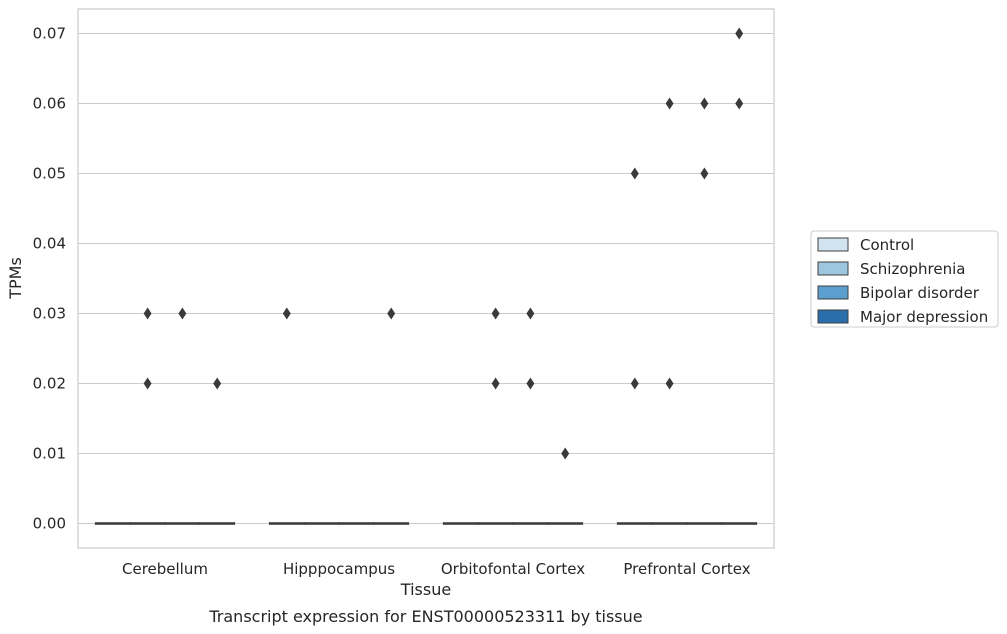 The image size is (1007, 634). I want to click on x-tick-label: Cerebellum, so click(165, 569).